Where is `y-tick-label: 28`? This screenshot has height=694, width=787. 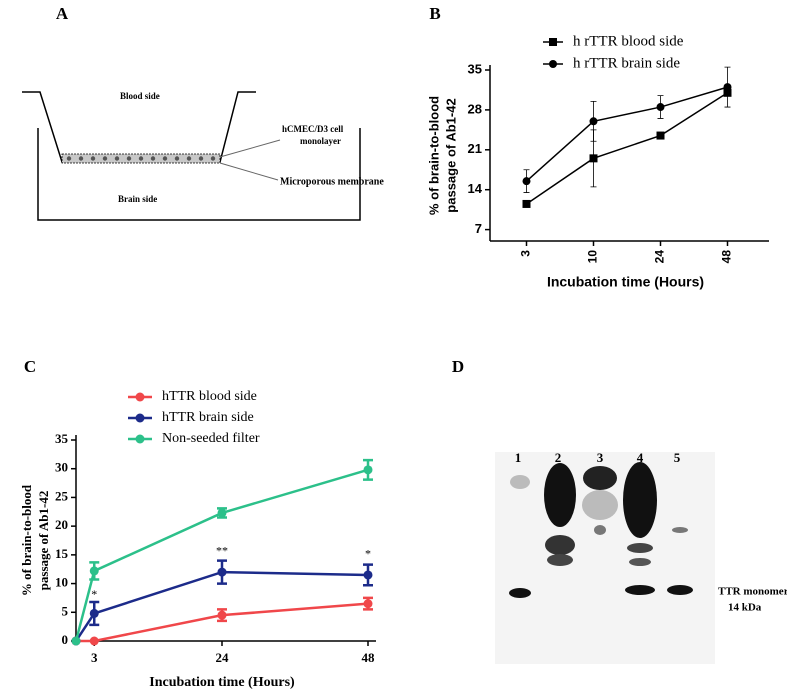 y-tick-label: 28 is located at coordinates (475, 108).